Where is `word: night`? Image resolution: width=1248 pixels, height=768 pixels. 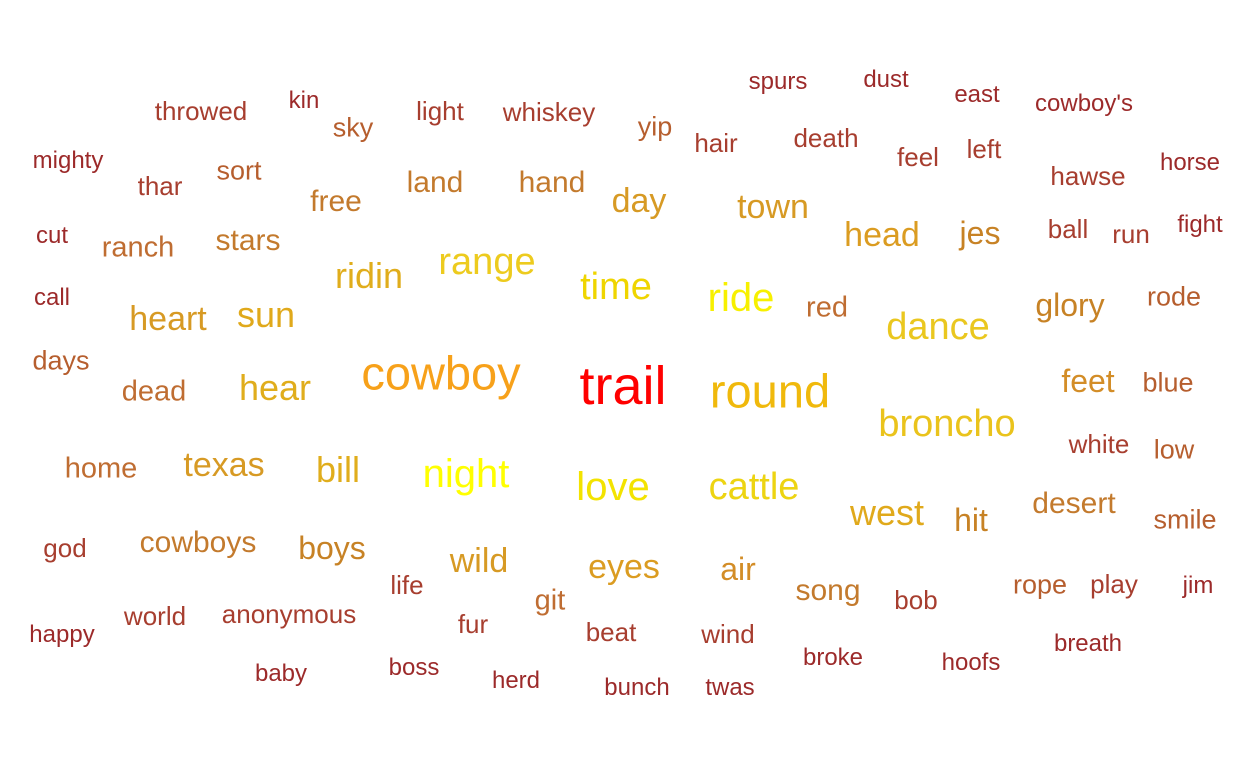 word: night is located at coordinates (466, 474).